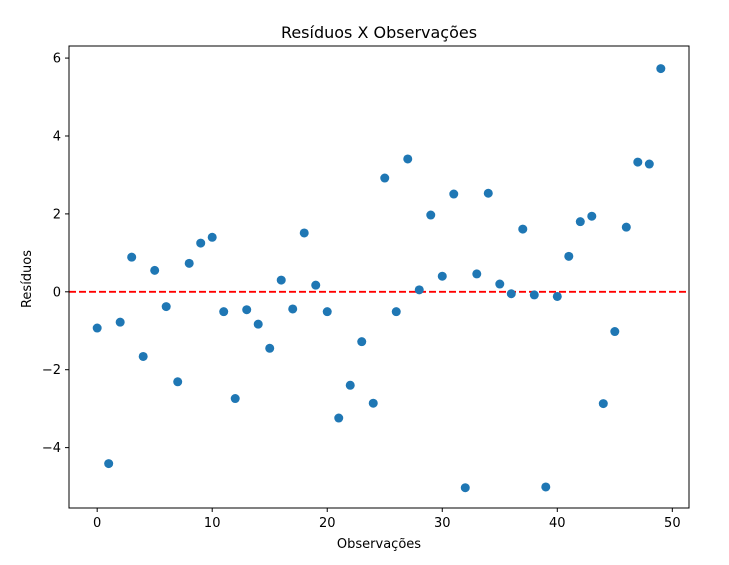 The image size is (729, 565). What do you see at coordinates (27, 279) in the screenshot?
I see `y-axis-label: Resíduos` at bounding box center [27, 279].